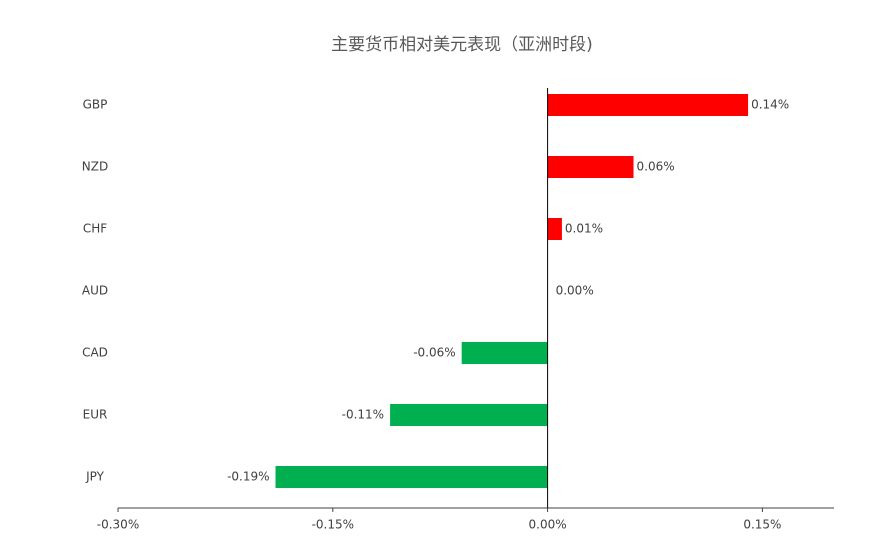 The image size is (896, 557). I want to click on y-tick-label: GBP, so click(95, 105).